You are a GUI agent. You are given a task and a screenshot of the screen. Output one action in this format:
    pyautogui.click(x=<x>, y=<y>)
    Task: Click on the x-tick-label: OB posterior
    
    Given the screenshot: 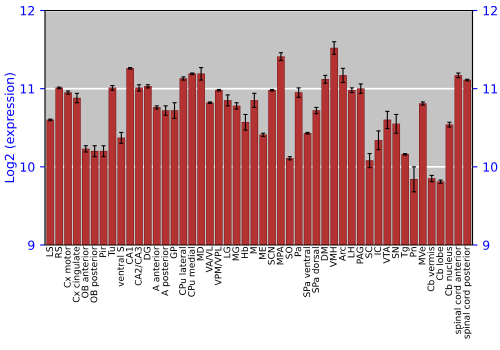 What is the action you would take?
    pyautogui.click(x=95, y=274)
    